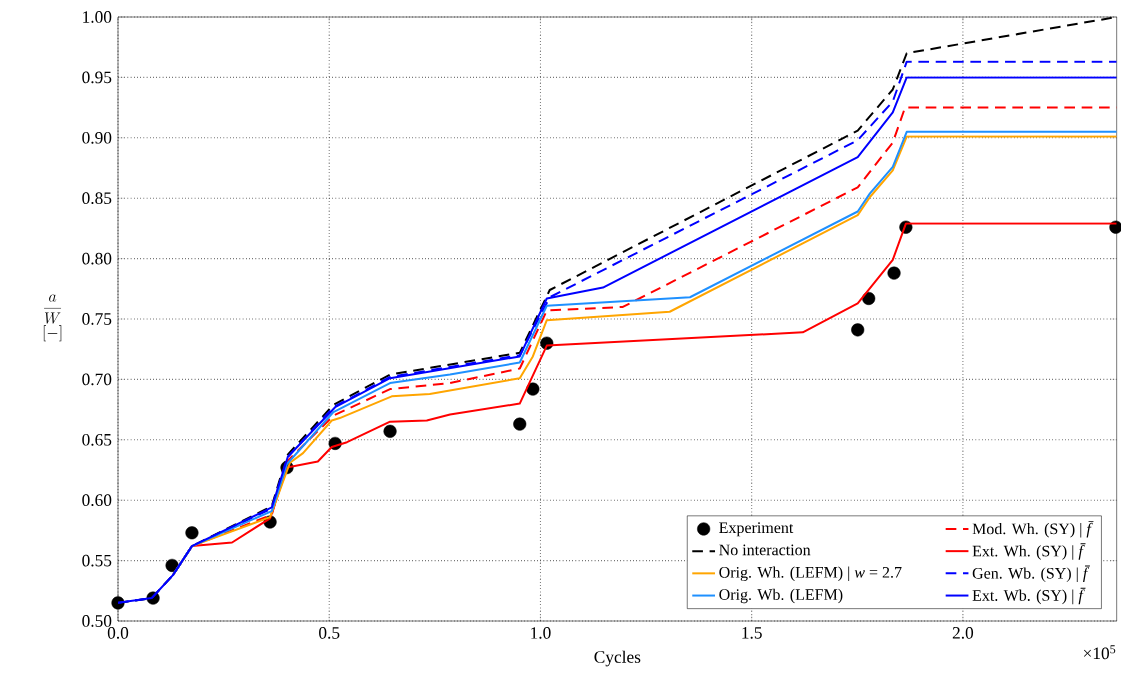 The width and height of the screenshot is (1121, 693). Describe the element at coordinates (765, 550) in the screenshot. I see `legend-label: No interaction` at that location.